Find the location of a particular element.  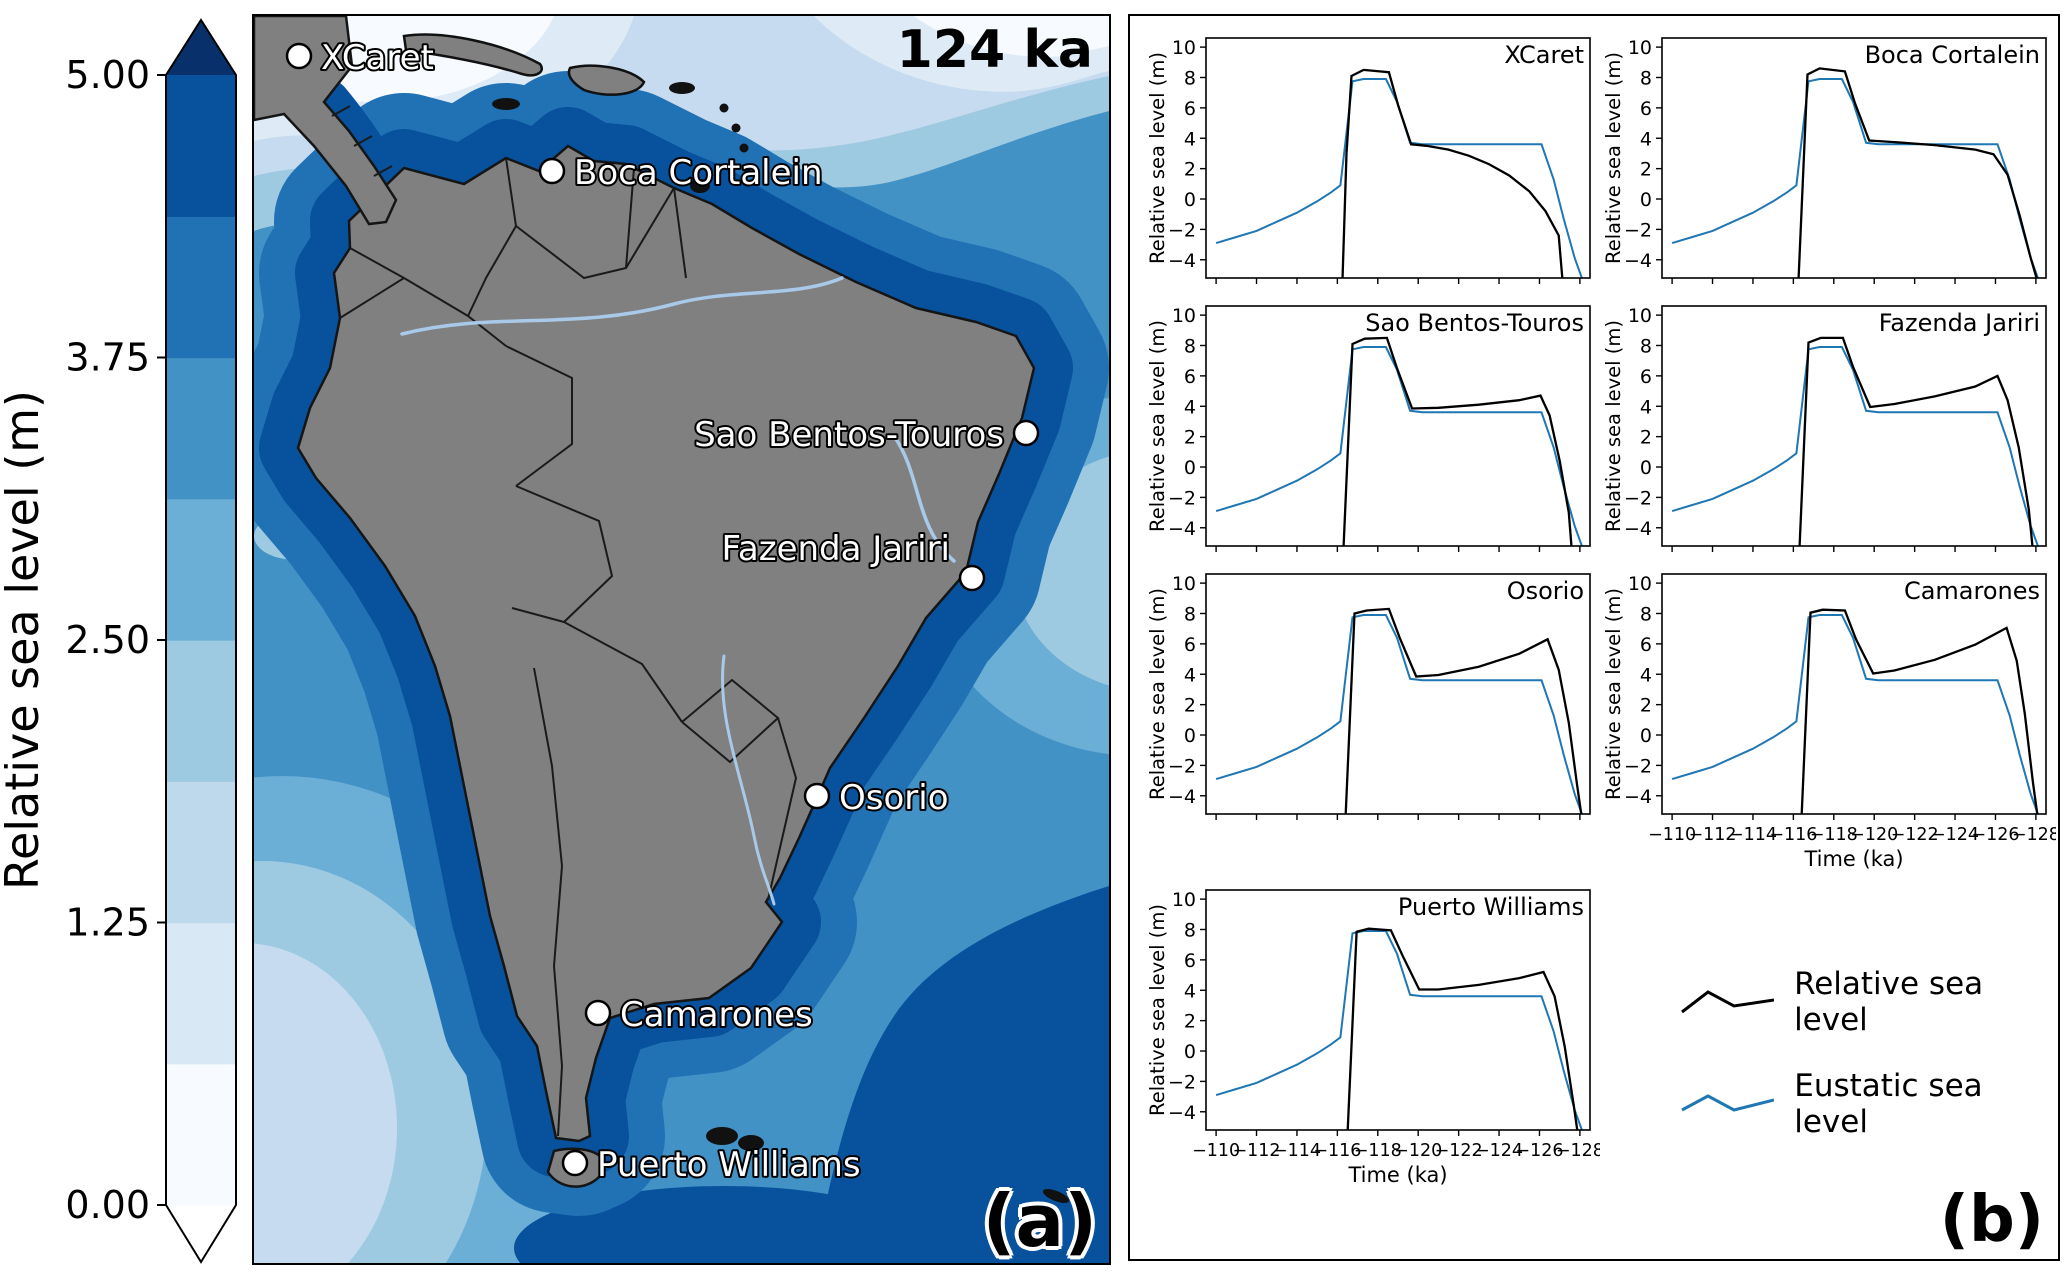

panel-a-label: (a) is located at coordinates (1039, 1221).